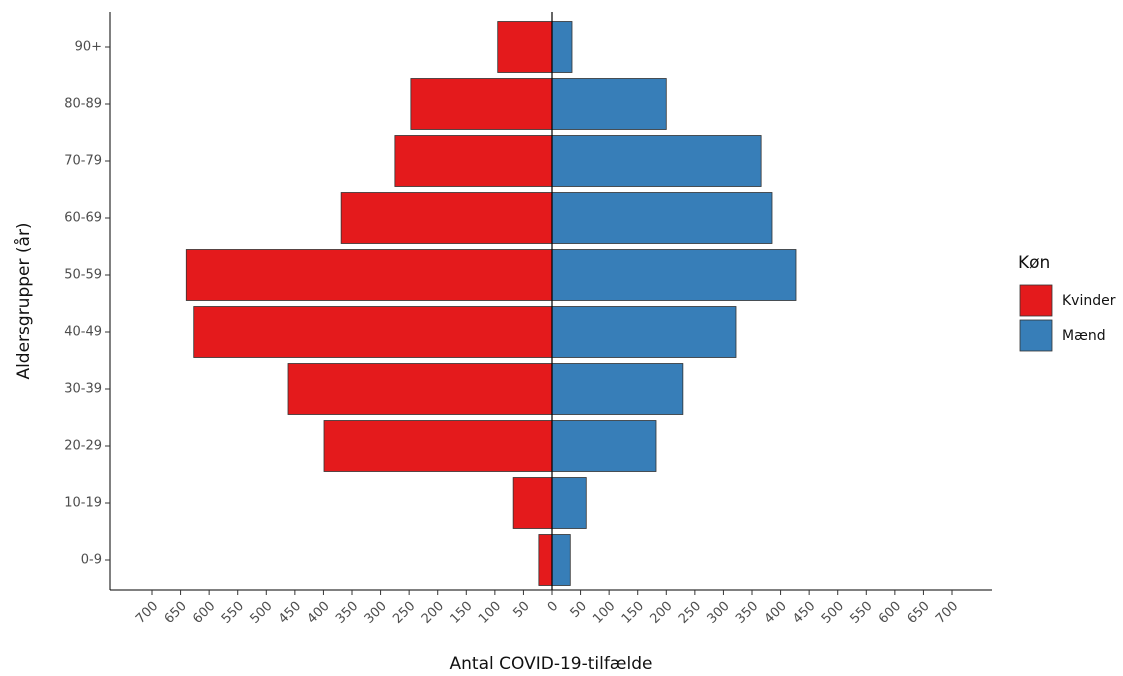 Image resolution: width=1123 pixels, height=676 pixels. Describe the element at coordinates (83, 503) in the screenshot. I see `y-tick-label: 10-19` at that location.